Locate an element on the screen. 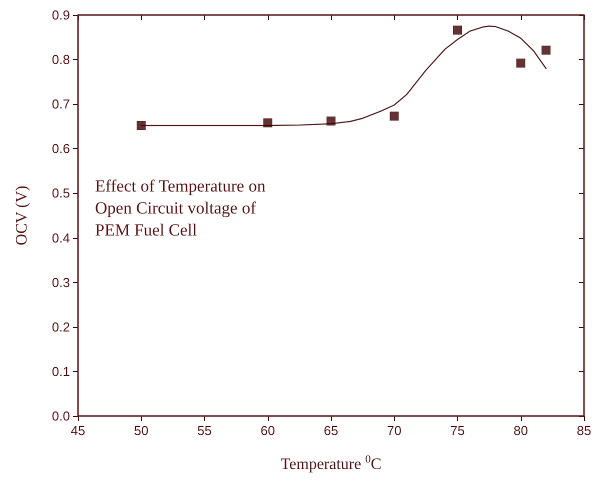  y-tick-label: 0.8 is located at coordinates (61, 60).